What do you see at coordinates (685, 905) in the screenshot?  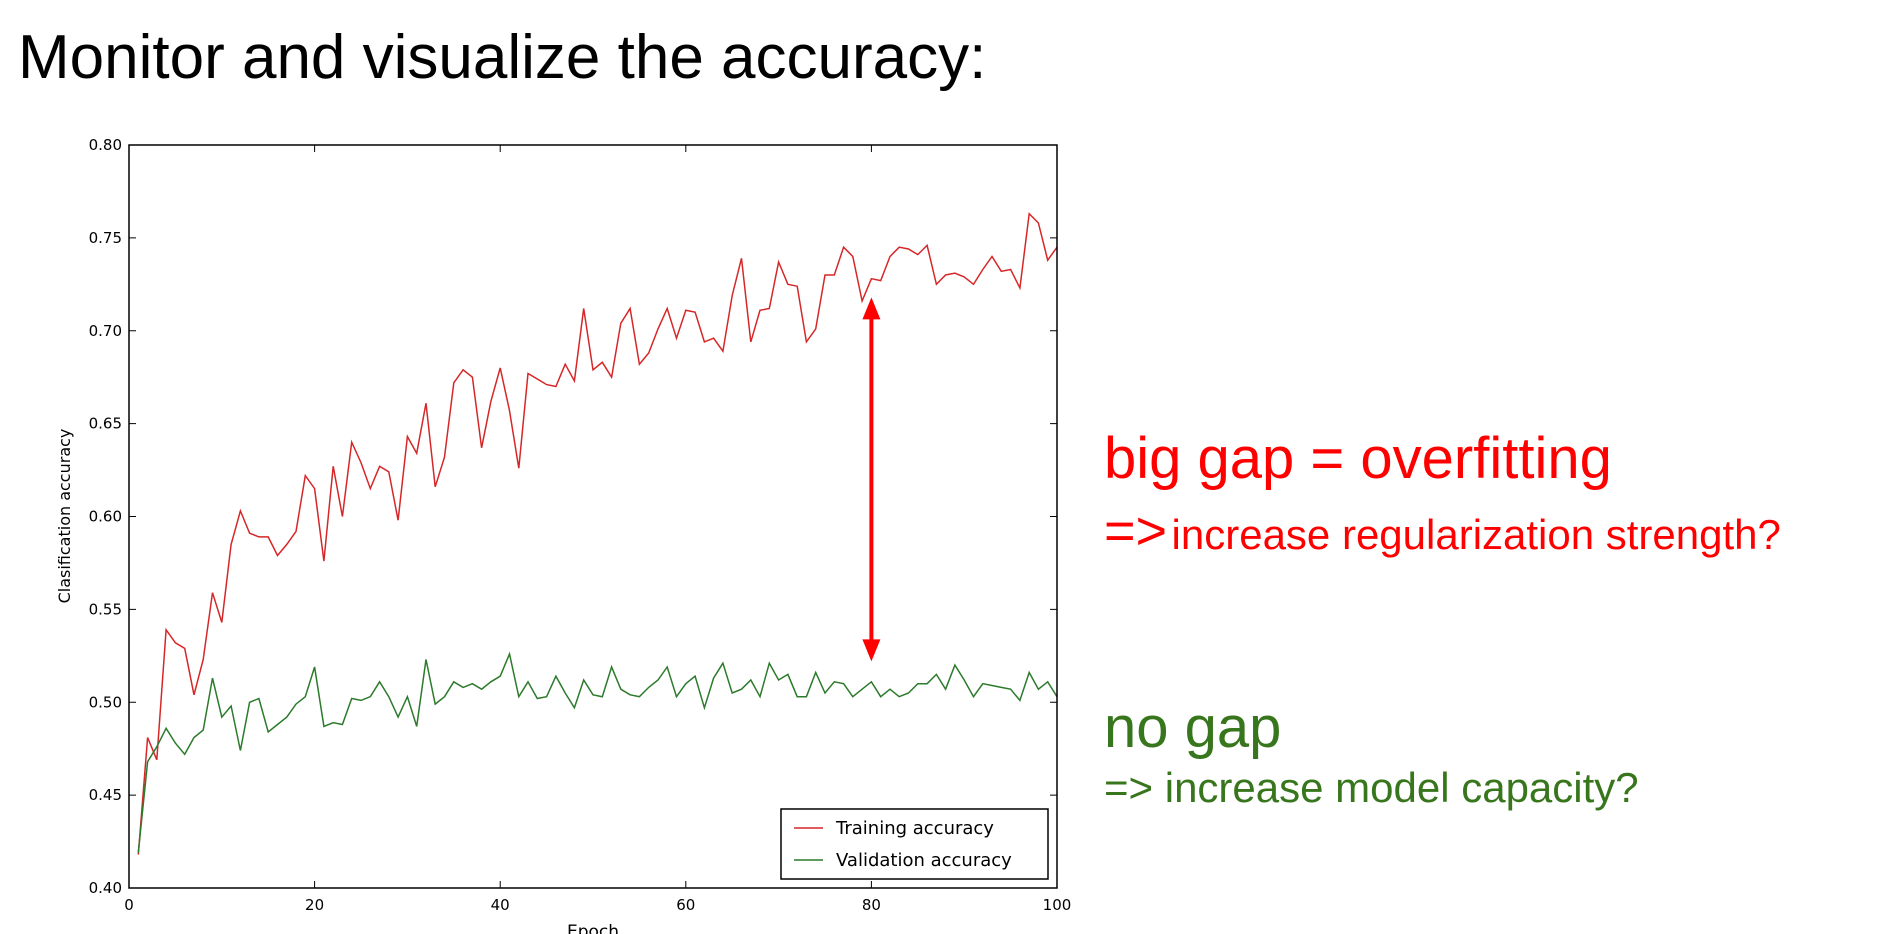 I see `x-tick-label: 60` at bounding box center [685, 905].